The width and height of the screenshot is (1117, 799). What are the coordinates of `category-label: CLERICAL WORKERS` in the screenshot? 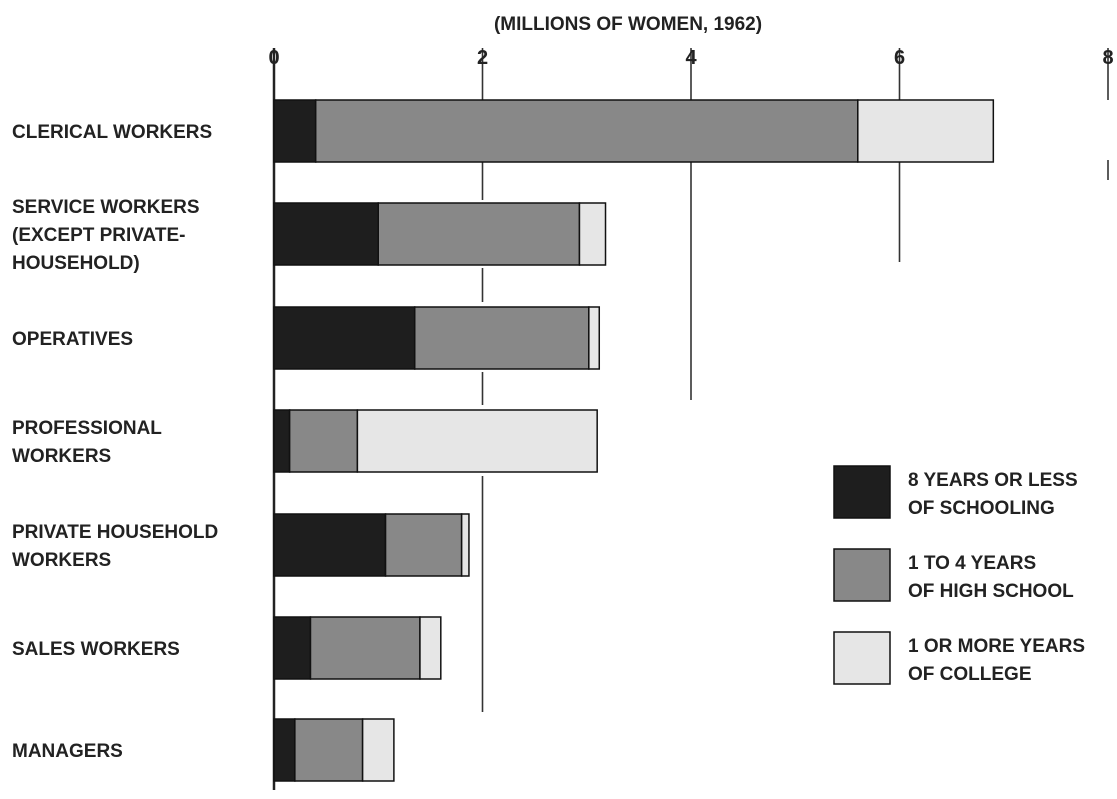 It's located at (112, 132).